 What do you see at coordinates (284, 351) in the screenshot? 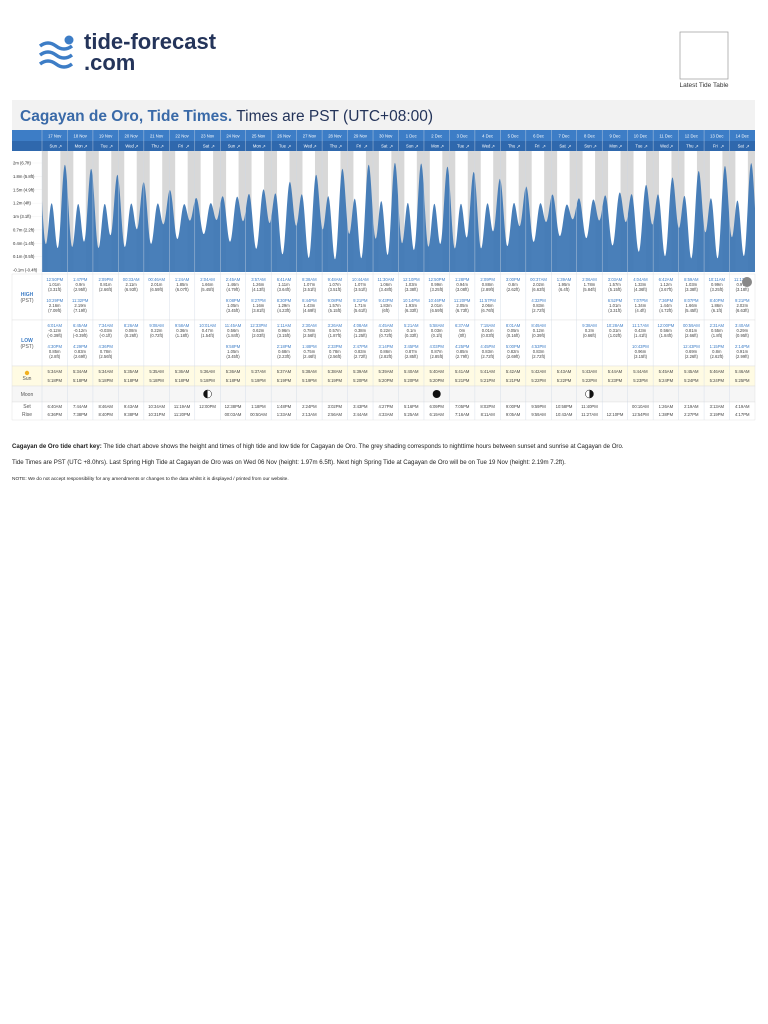
I see `tide-height: 0.68m` at bounding box center [284, 351].